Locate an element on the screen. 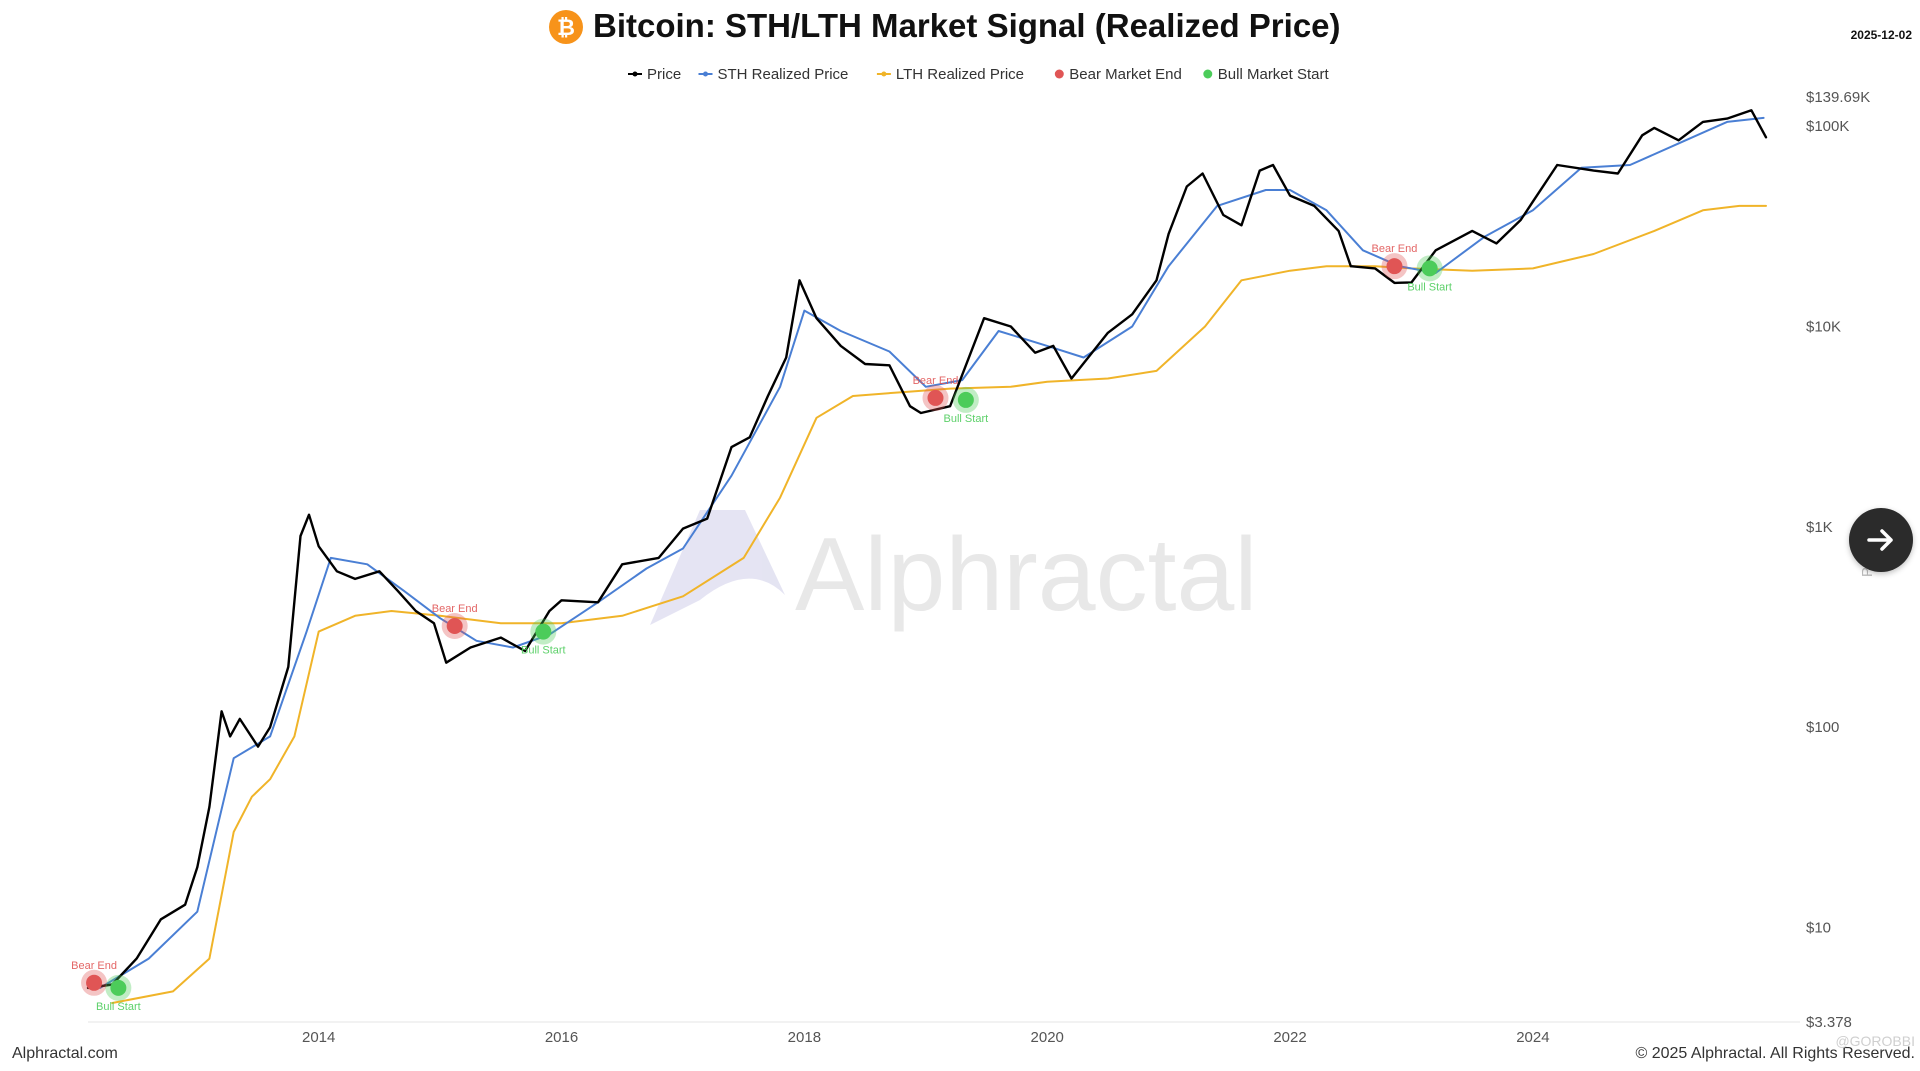 The image size is (1920, 1071). legend-item-1: STH Realized Price is located at coordinates (773, 74).